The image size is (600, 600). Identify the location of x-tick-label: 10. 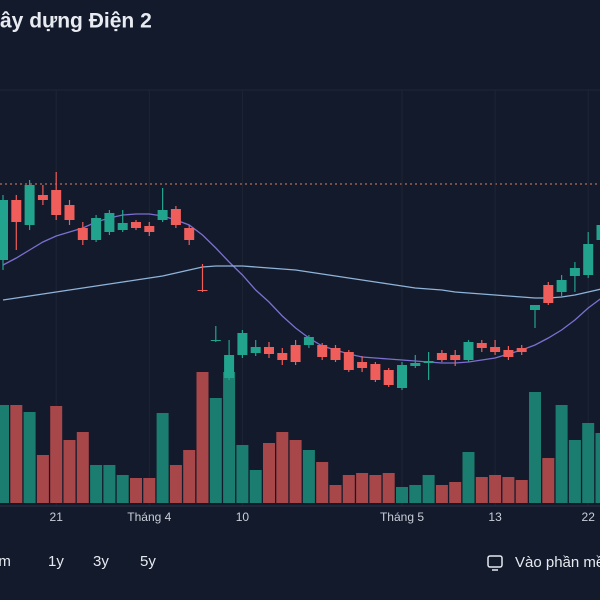
(243, 517).